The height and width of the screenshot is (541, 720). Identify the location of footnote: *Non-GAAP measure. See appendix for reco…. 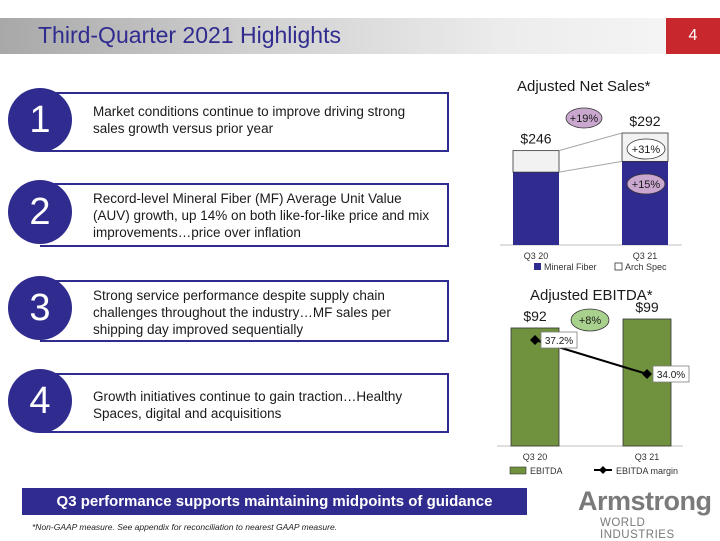
(185, 527).